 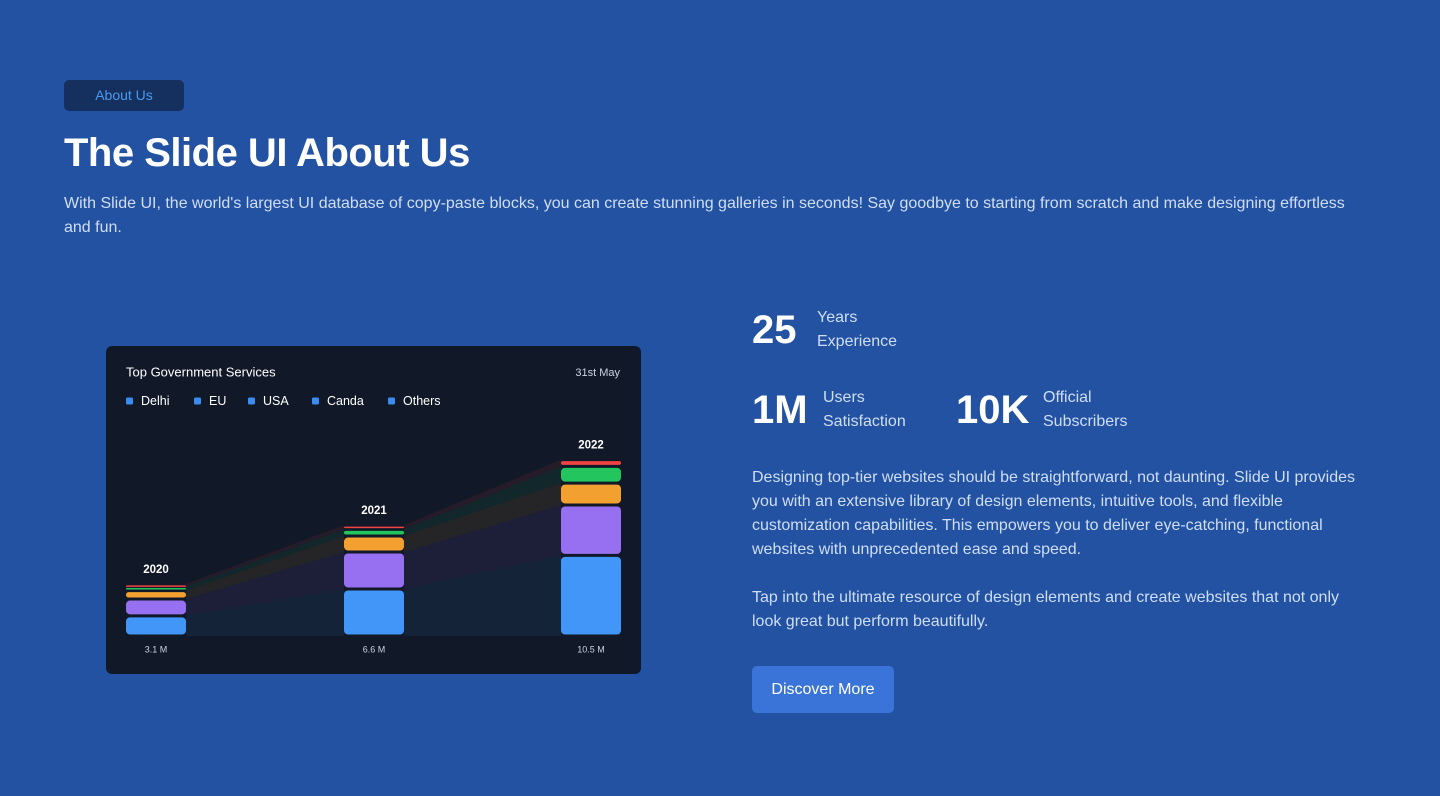 What do you see at coordinates (591, 649) in the screenshot?
I see `total-label: 10.5 M` at bounding box center [591, 649].